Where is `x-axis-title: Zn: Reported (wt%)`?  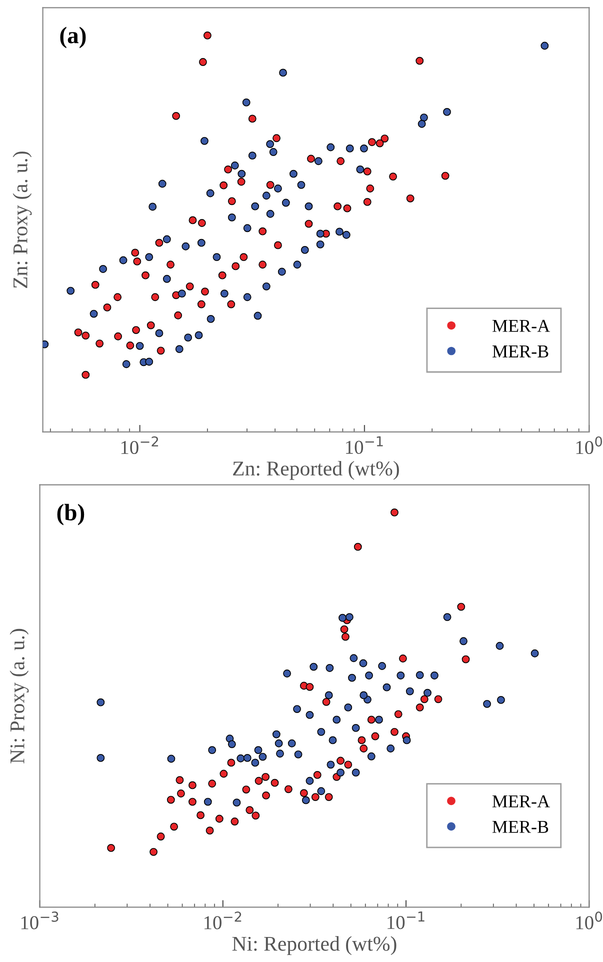
x-axis-title: Zn: Reported (wt%) is located at coordinates (316, 470).